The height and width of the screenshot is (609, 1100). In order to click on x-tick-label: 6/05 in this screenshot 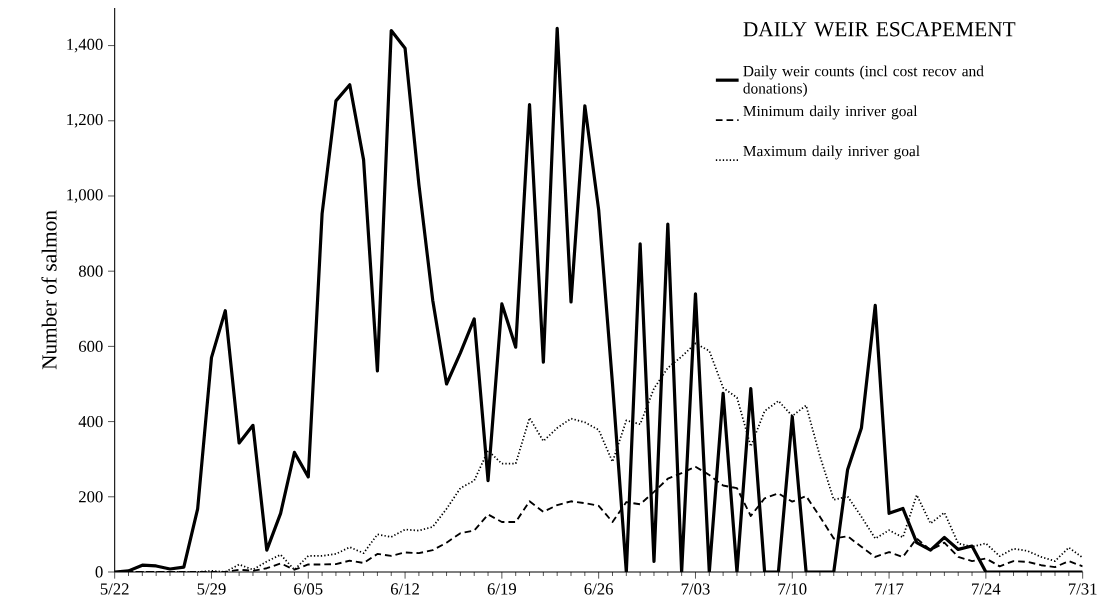, I will do `click(308, 589)`.